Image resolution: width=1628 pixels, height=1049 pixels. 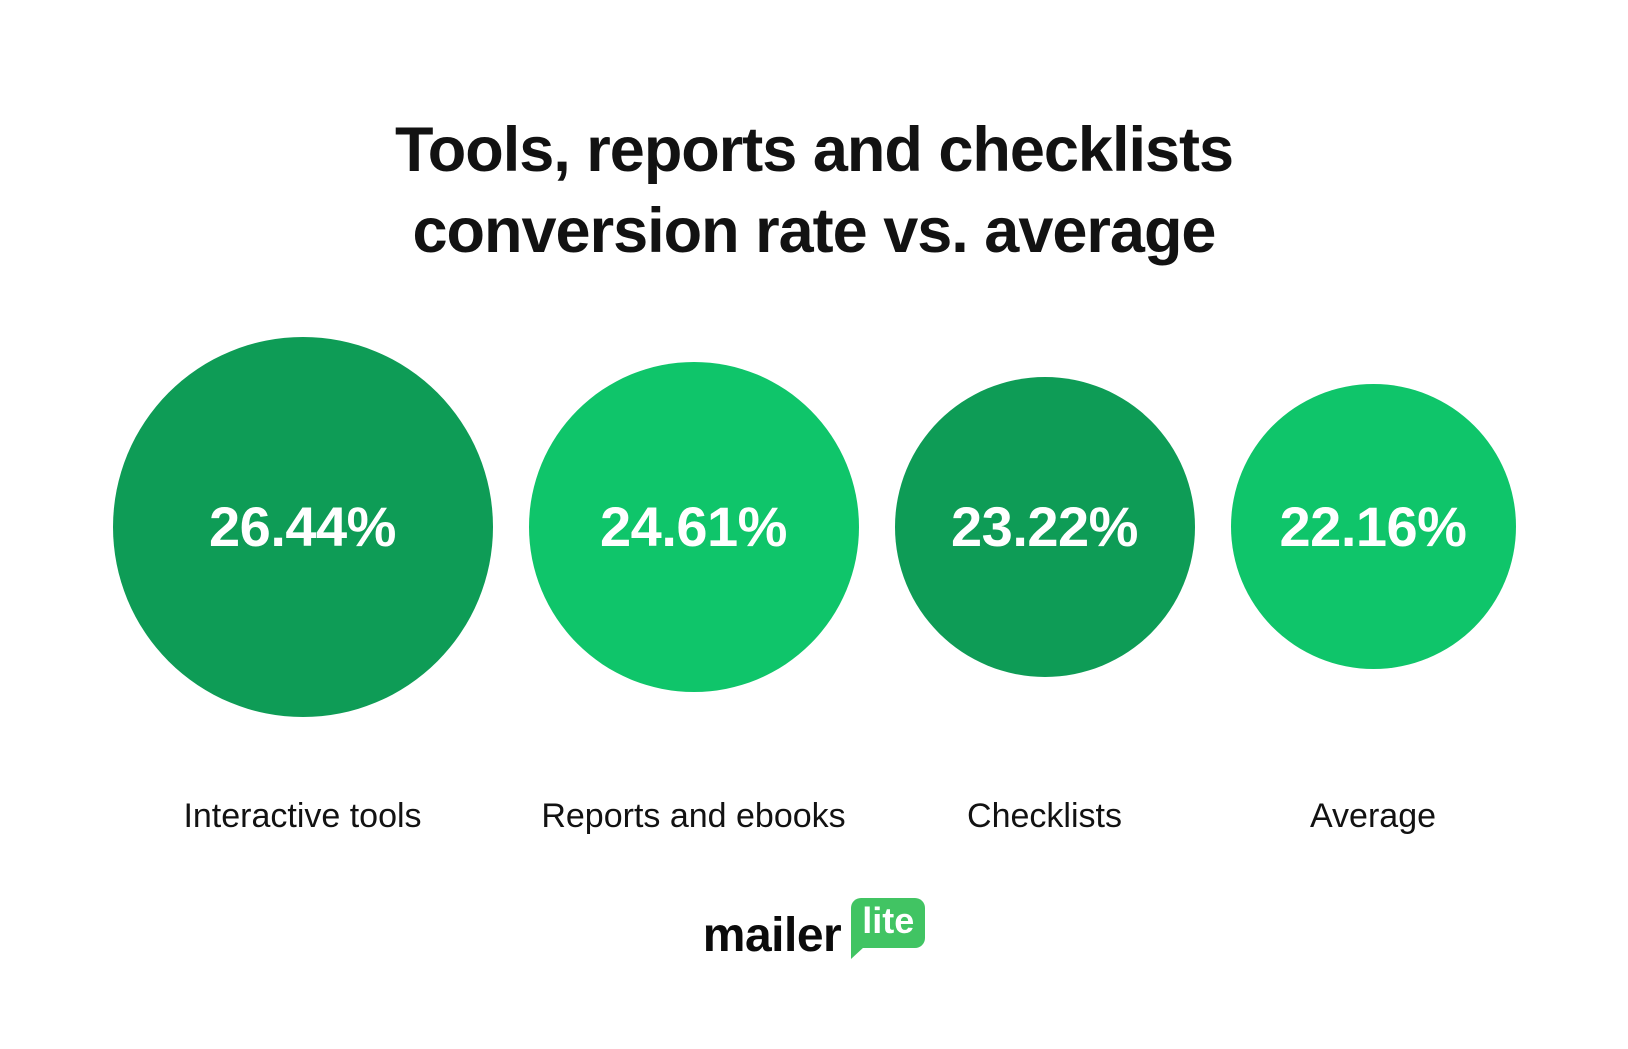 I want to click on bubble-group-checklists: 23.22% Checklists, so click(x=1044, y=586).